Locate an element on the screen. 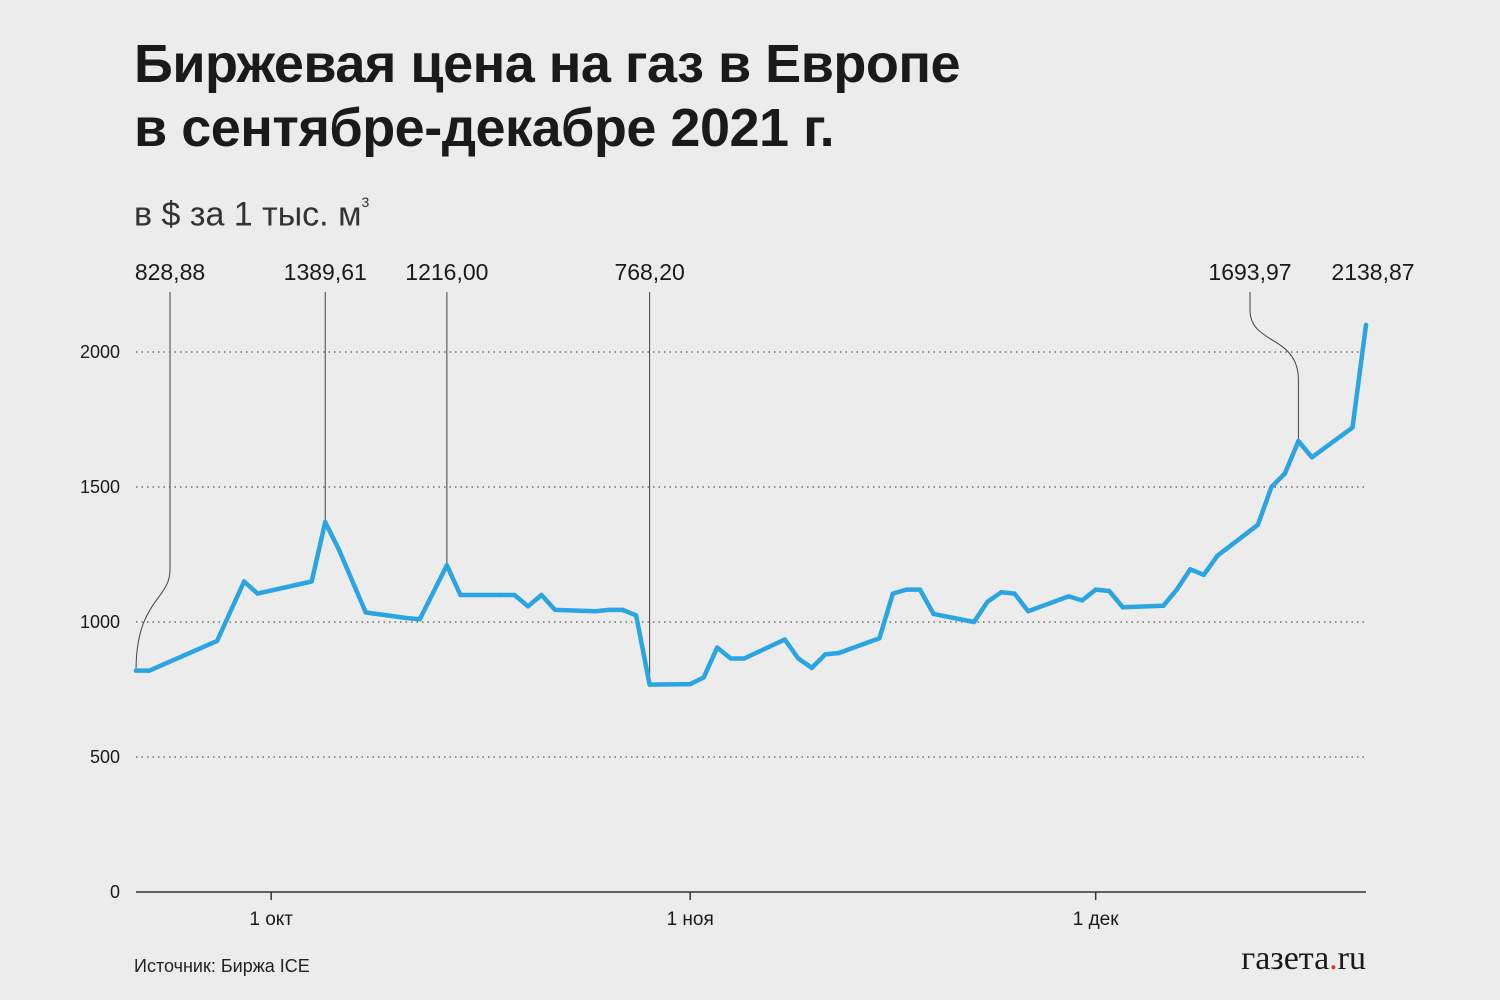 This screenshot has width=1500, height=1000. source-note: Источник: Биржа ICE is located at coordinates (222, 966).